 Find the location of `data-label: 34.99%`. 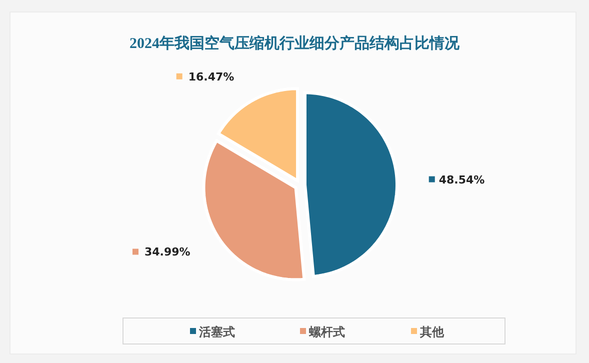

data-label: 34.99% is located at coordinates (167, 252).